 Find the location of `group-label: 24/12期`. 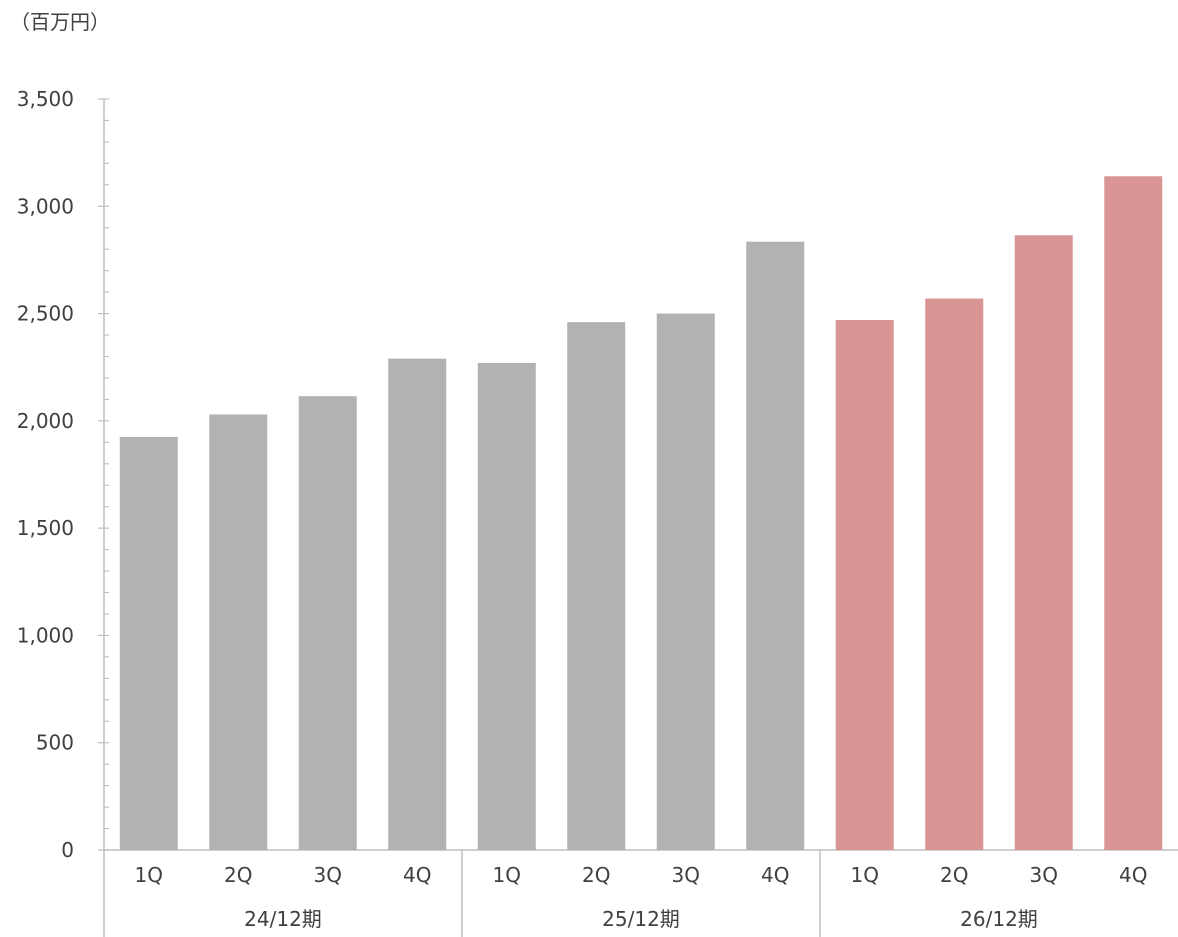

group-label: 24/12期 is located at coordinates (283, 919).